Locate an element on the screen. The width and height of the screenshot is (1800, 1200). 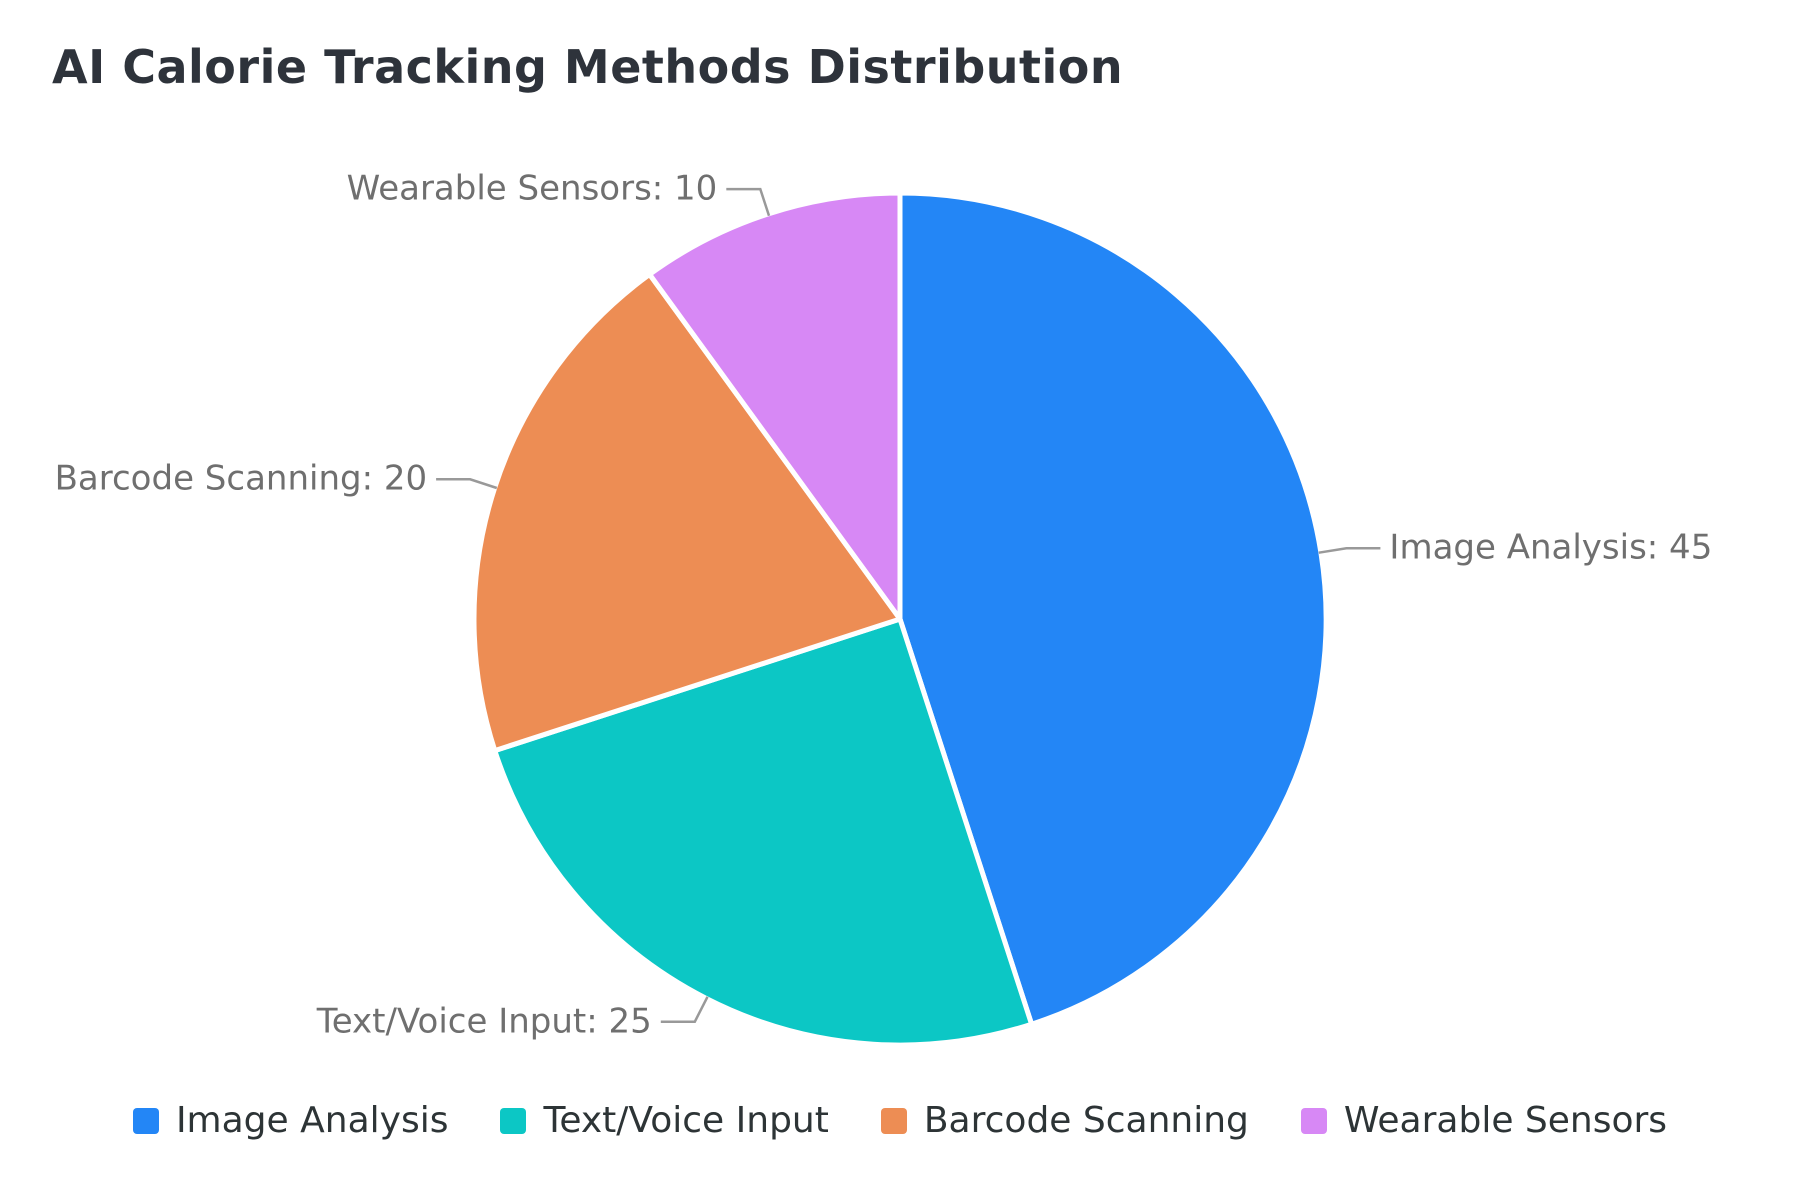
slice-callout-image-analysis: Image Analysis: 45 is located at coordinates (1551, 547).